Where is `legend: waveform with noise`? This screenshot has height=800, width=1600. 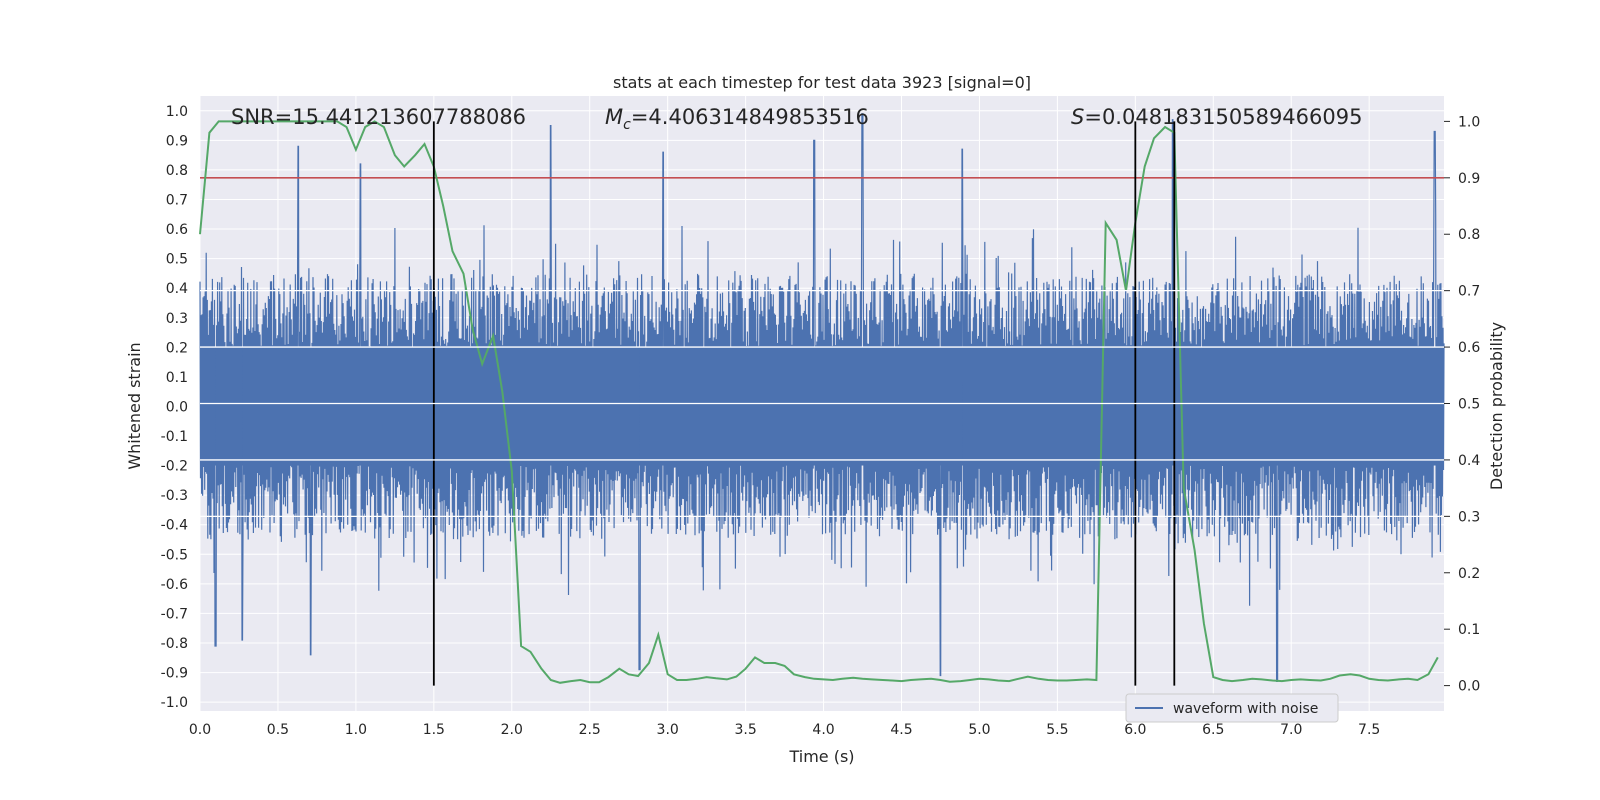 legend: waveform with noise is located at coordinates (1232, 708).